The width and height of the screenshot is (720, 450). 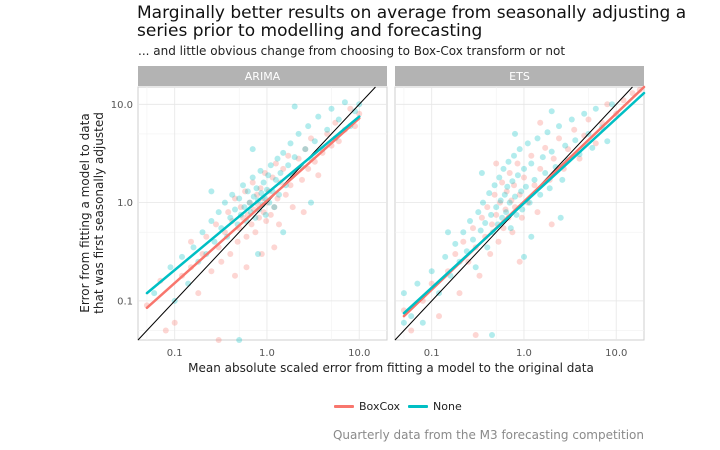 I want to click on x-tick-label: 0.1, so click(x=432, y=353).